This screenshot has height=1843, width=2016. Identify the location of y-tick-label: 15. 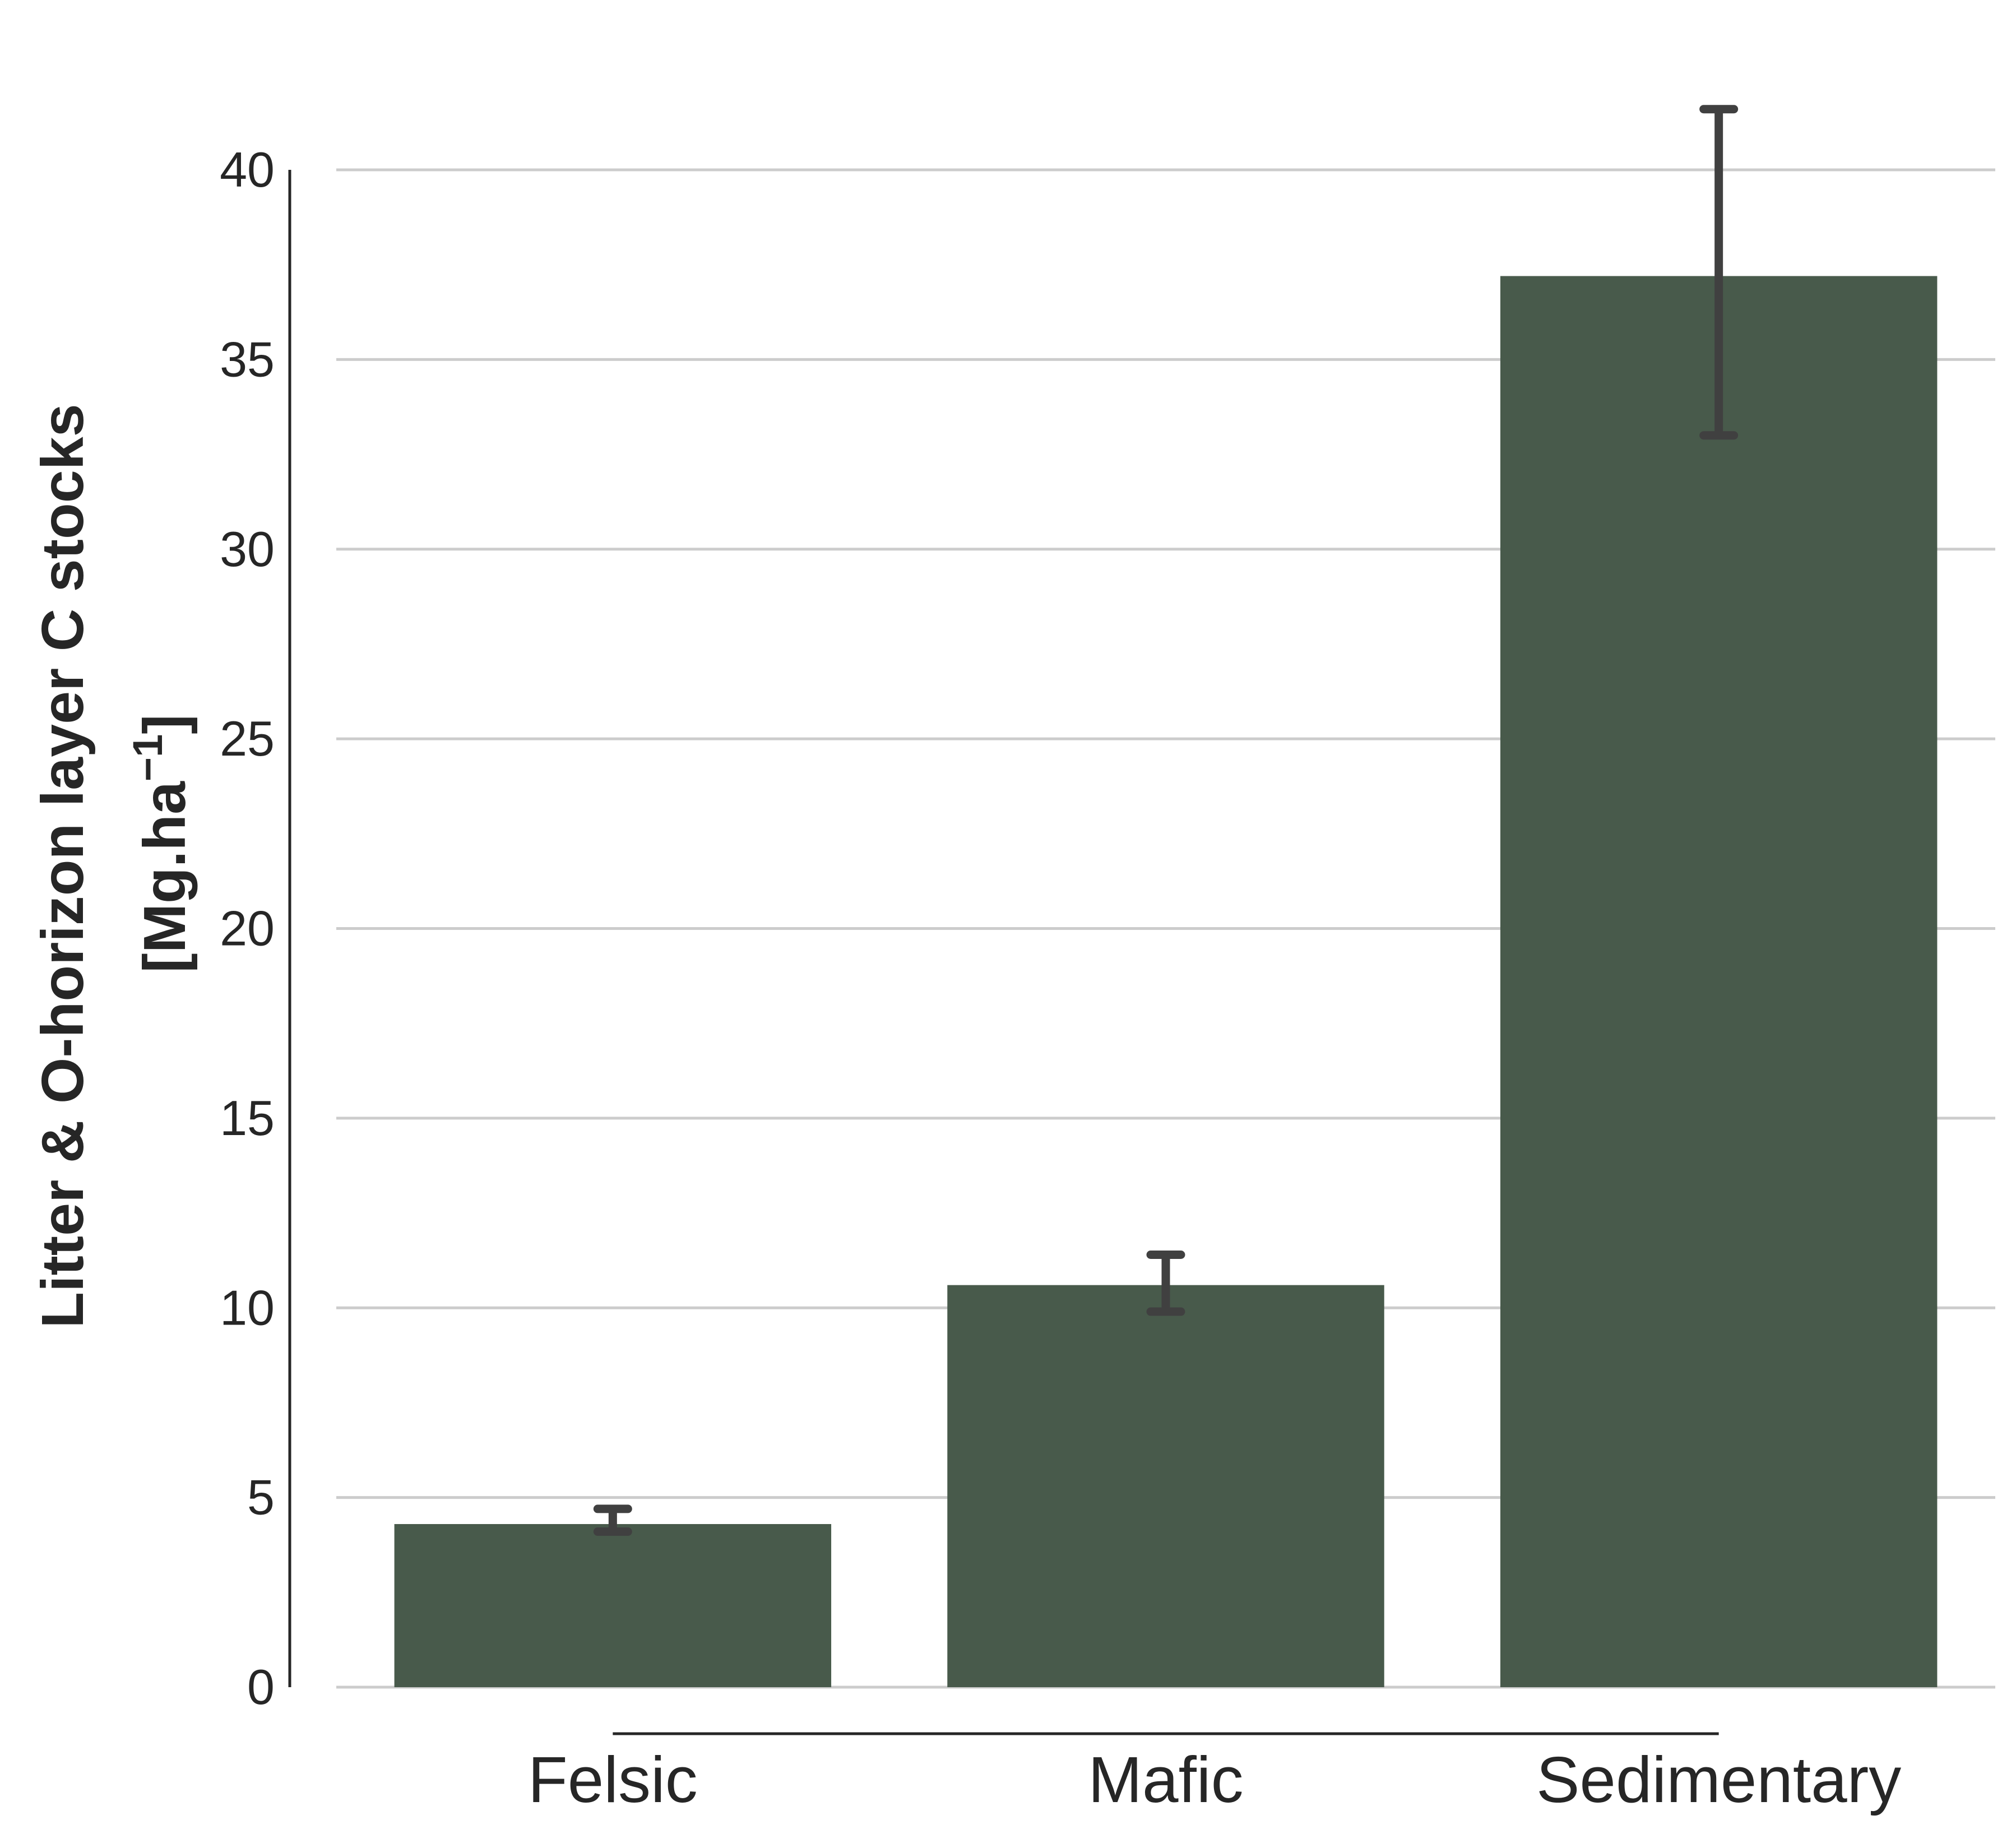
(247, 1118).